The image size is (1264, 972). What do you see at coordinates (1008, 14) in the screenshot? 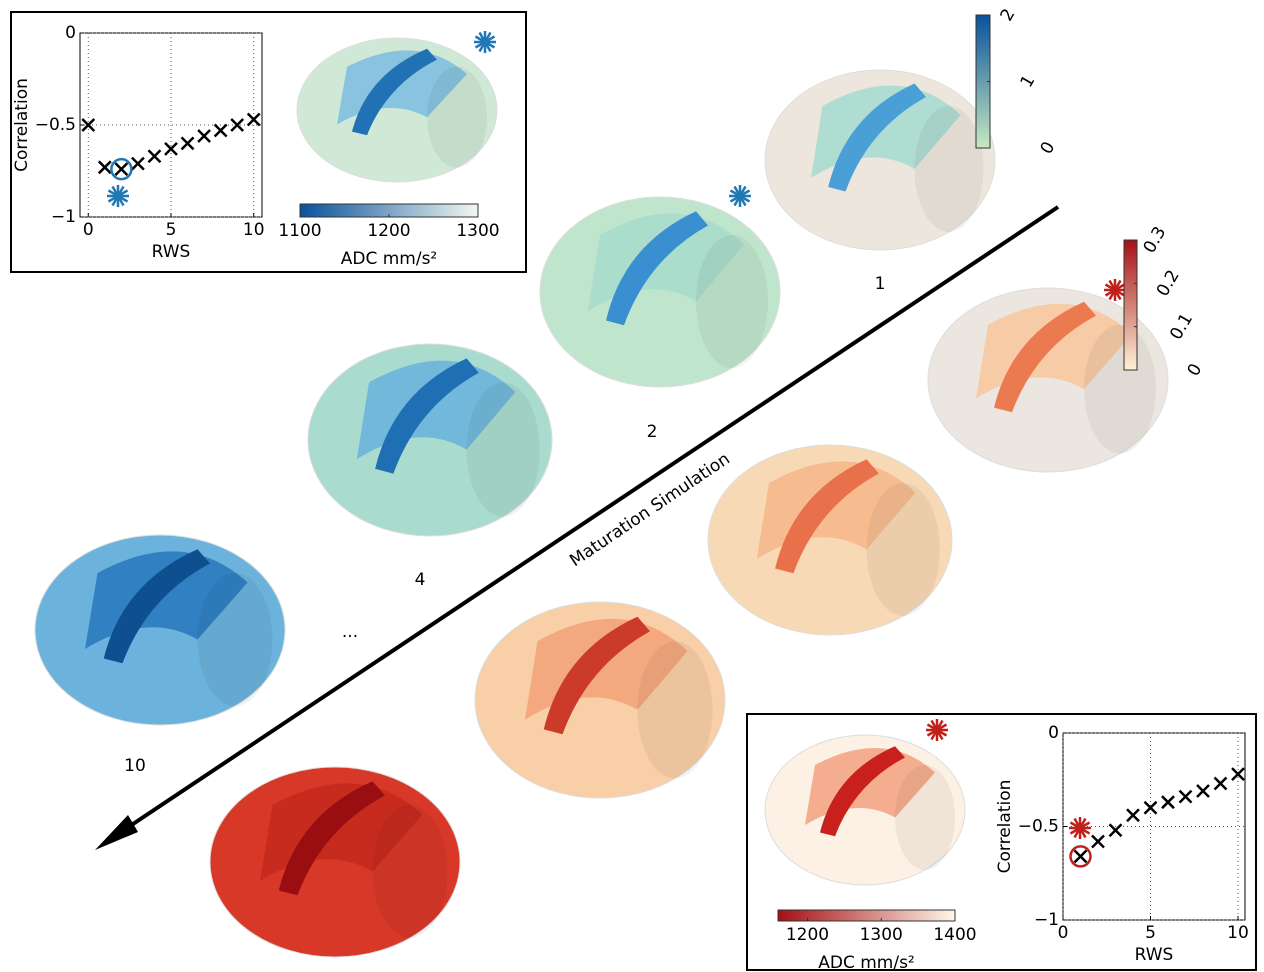
I see `colorbar-tick-label: 2` at bounding box center [1008, 14].